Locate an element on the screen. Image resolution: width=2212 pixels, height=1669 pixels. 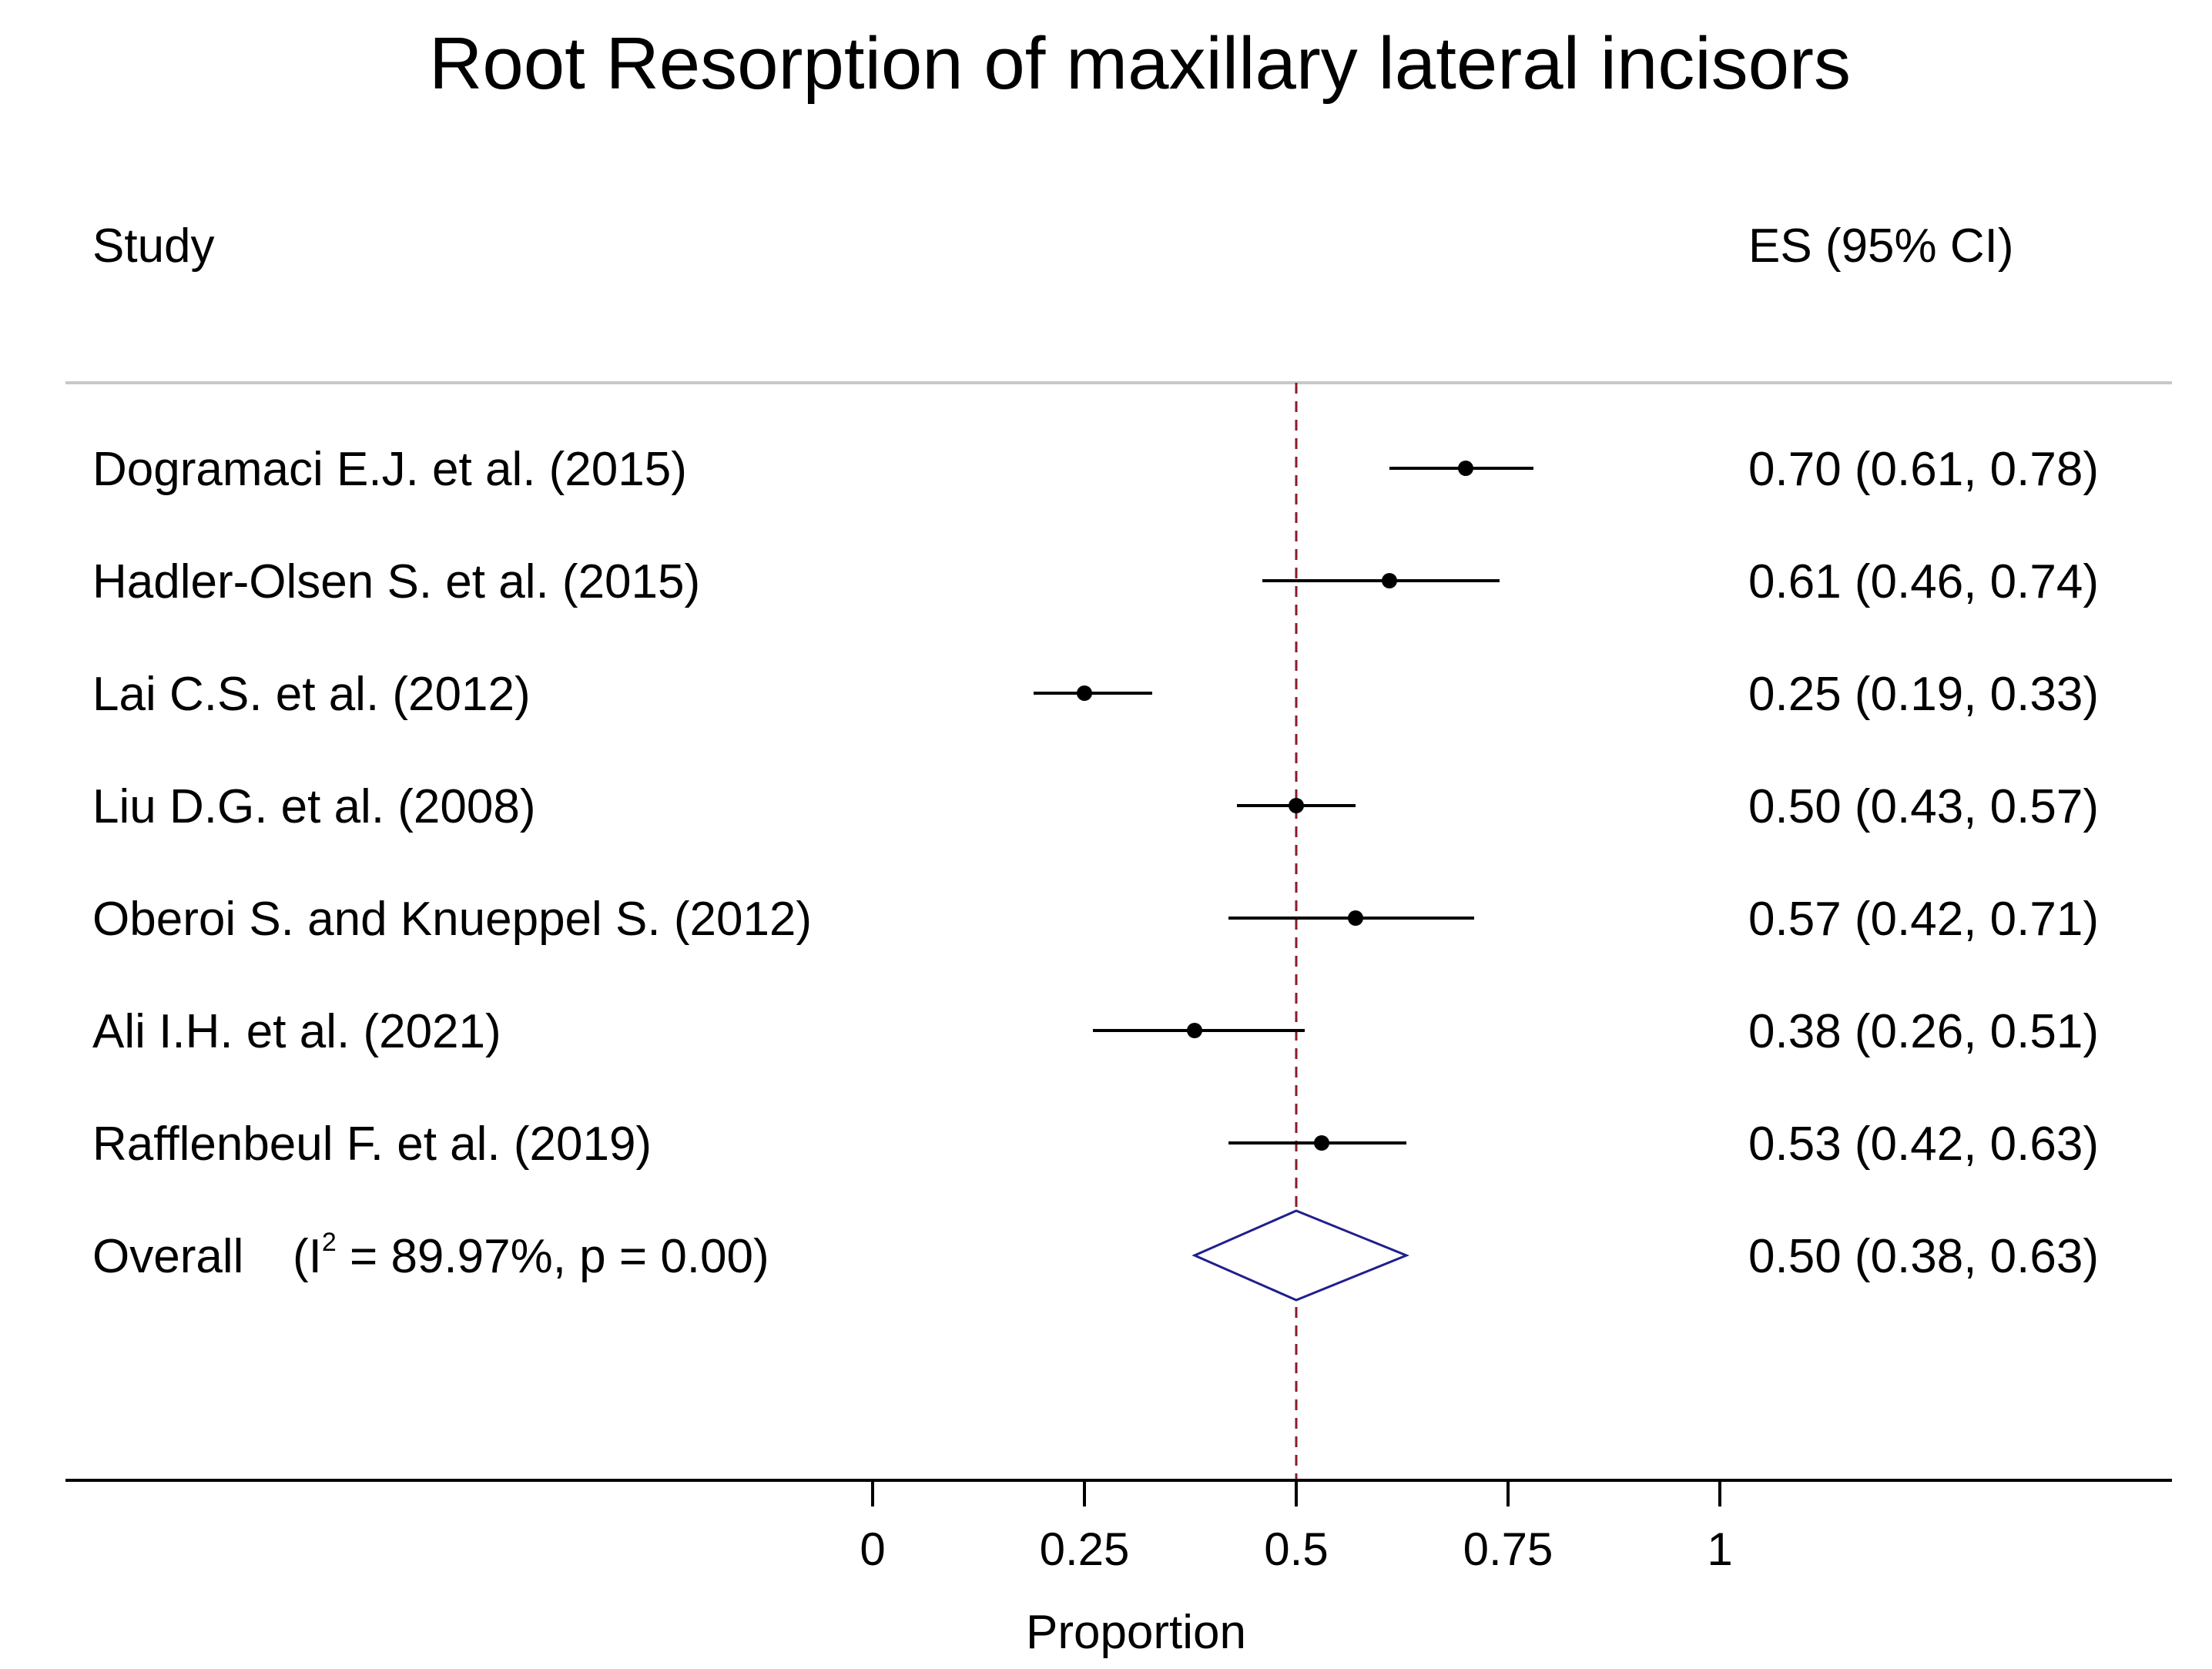
x-tick-label: 0.5 is located at coordinates (1296, 1549).